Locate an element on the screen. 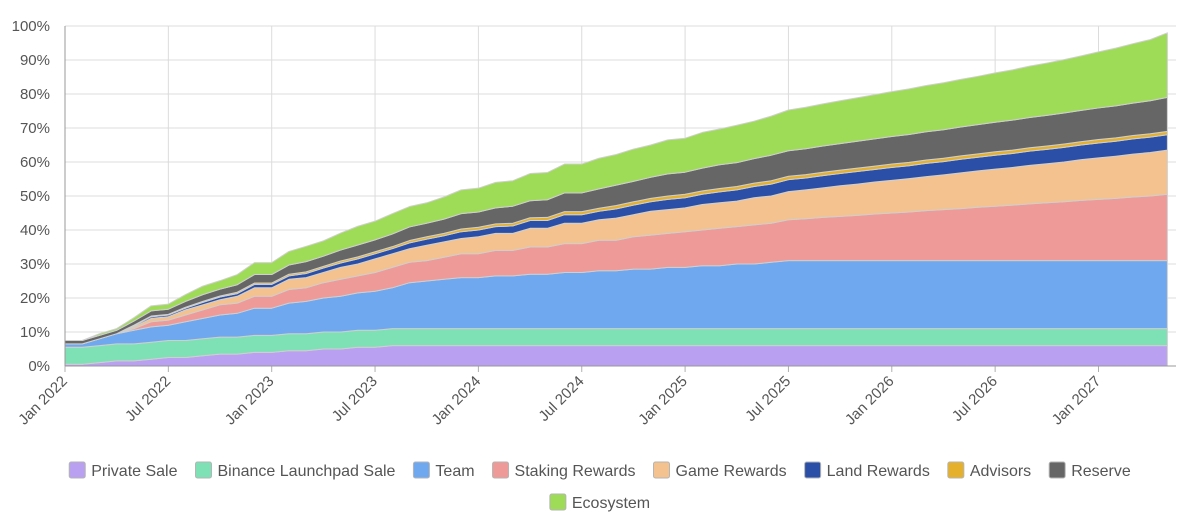 This screenshot has width=1200, height=515. y-tick-label: 20% is located at coordinates (35, 298).